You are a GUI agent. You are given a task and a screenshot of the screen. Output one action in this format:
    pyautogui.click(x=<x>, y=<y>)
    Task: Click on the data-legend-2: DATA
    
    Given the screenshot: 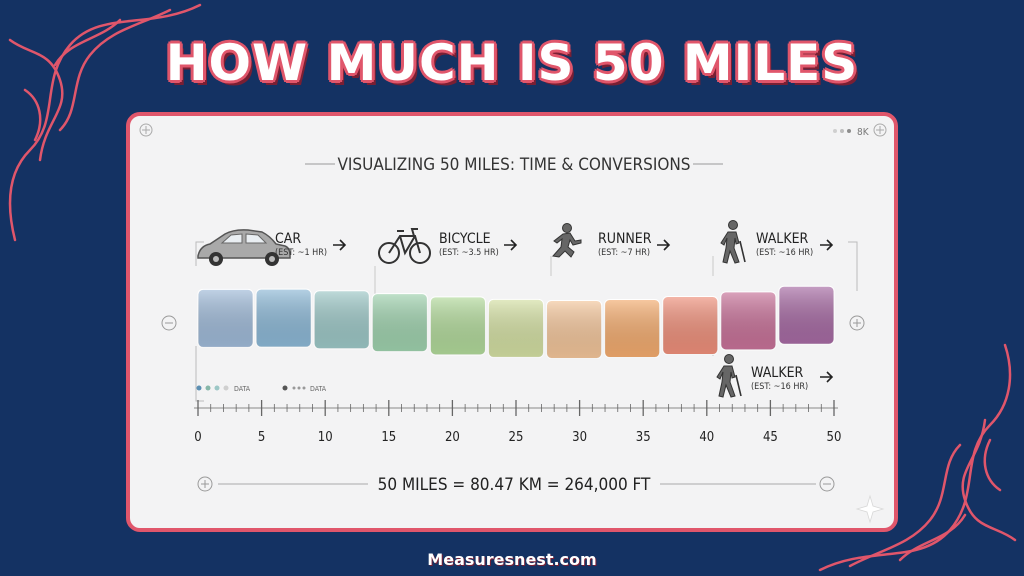 What is the action you would take?
    pyautogui.click(x=304, y=389)
    